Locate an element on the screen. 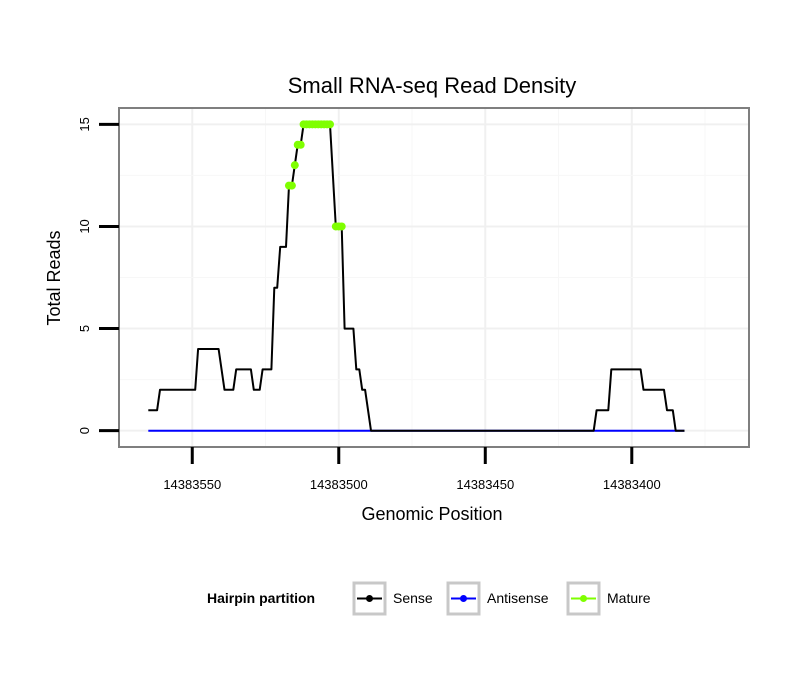  legend: Hairpin partition Sense Antisense Mature is located at coordinates (429, 598).